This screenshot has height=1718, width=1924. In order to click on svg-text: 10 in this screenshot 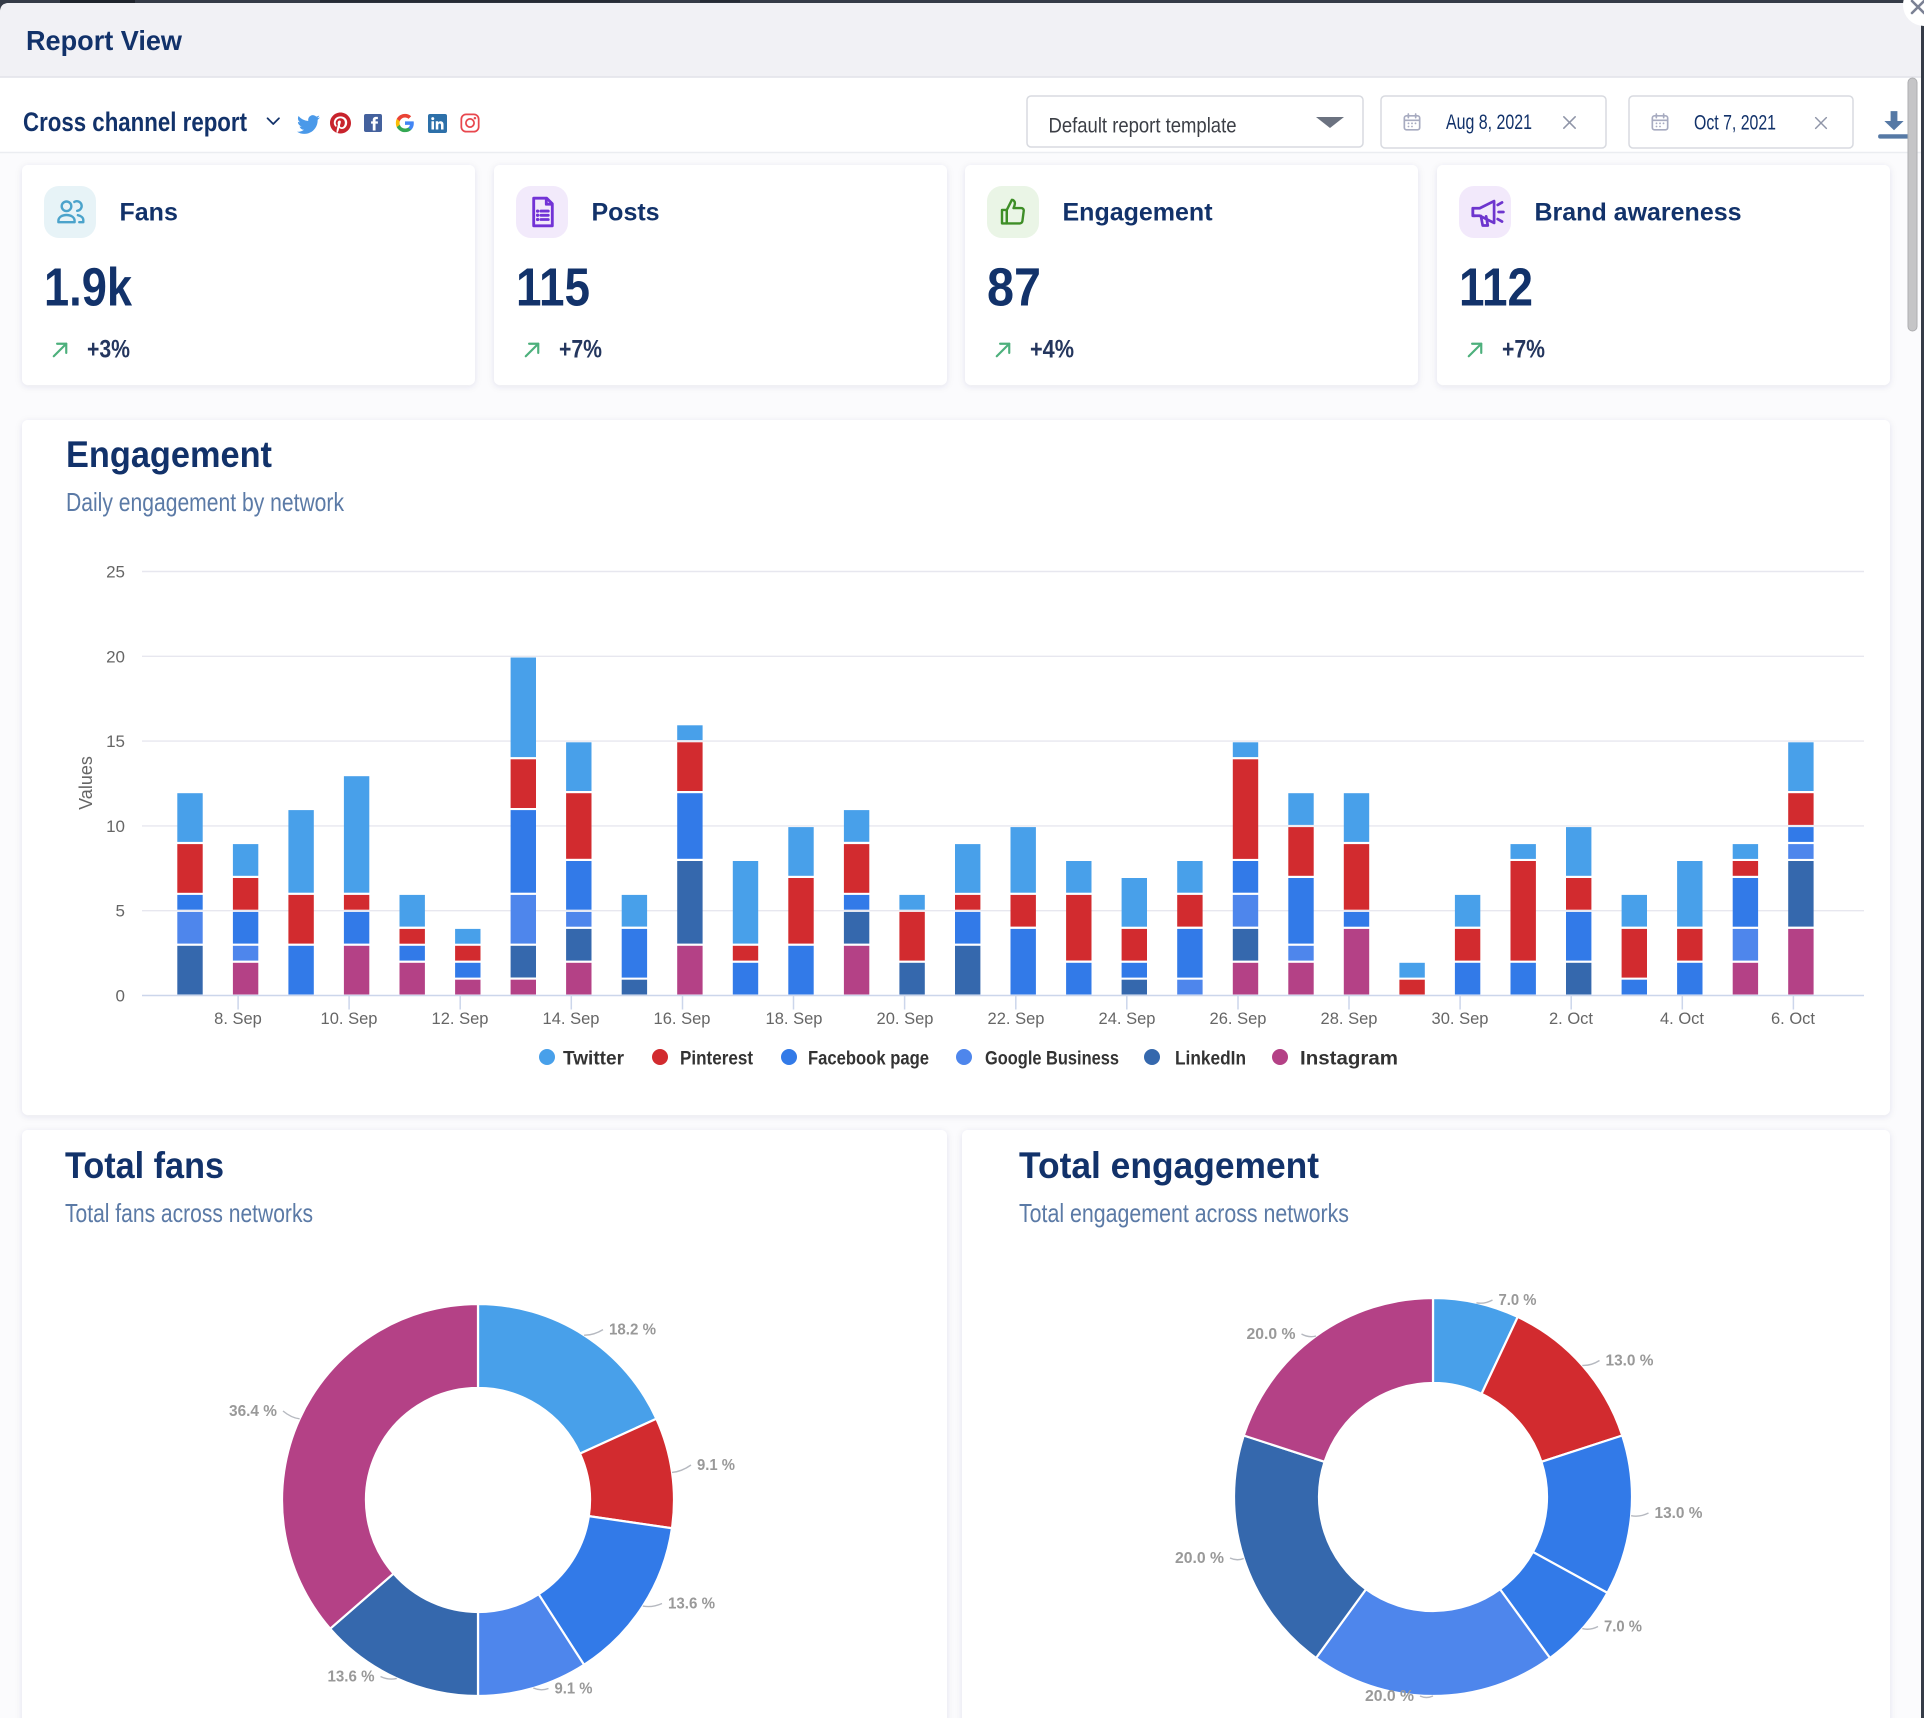, I will do `click(115, 826)`.